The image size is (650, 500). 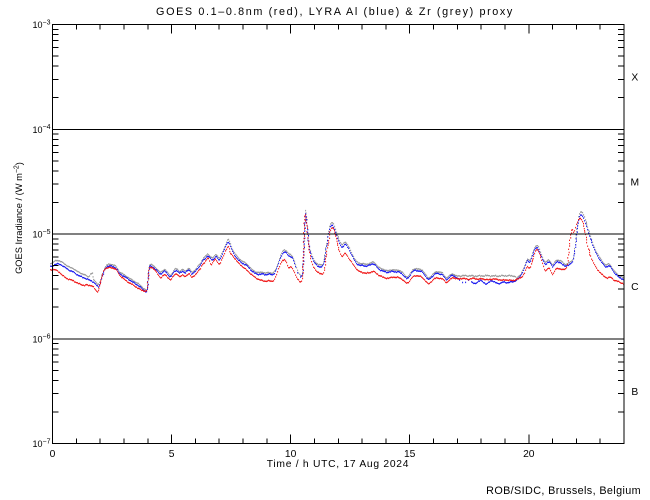 What do you see at coordinates (19, 218) in the screenshot?
I see `svg-text: GOES Irradiance / (W m−2)` at bounding box center [19, 218].